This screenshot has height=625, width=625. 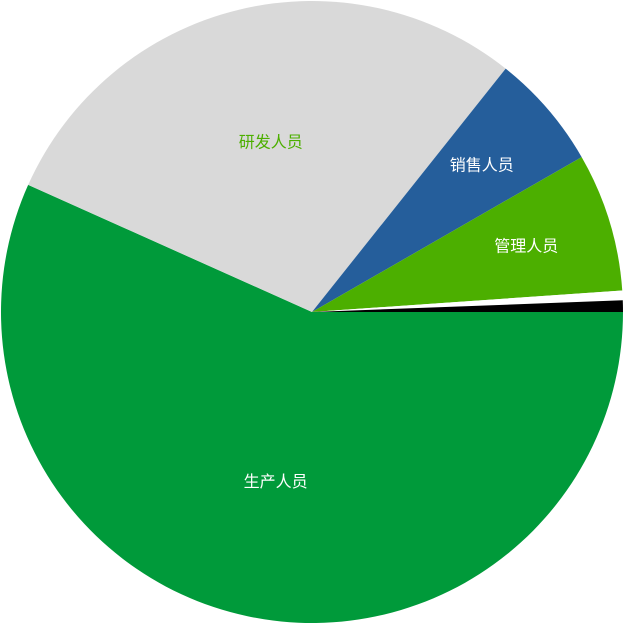 What do you see at coordinates (271, 141) in the screenshot?
I see `slice-label: 研发人员` at bounding box center [271, 141].